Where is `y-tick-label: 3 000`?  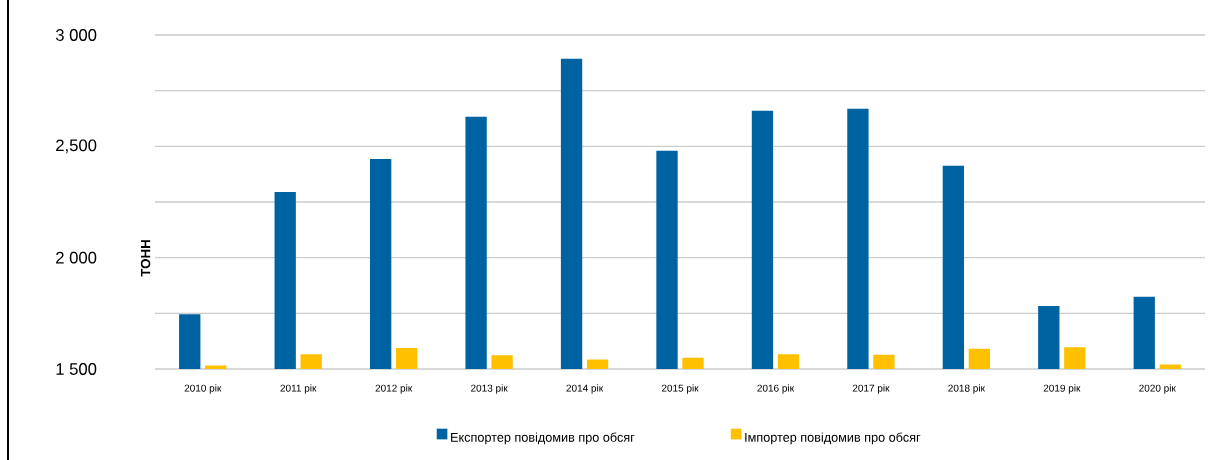
y-tick-label: 3 000 is located at coordinates (76, 35).